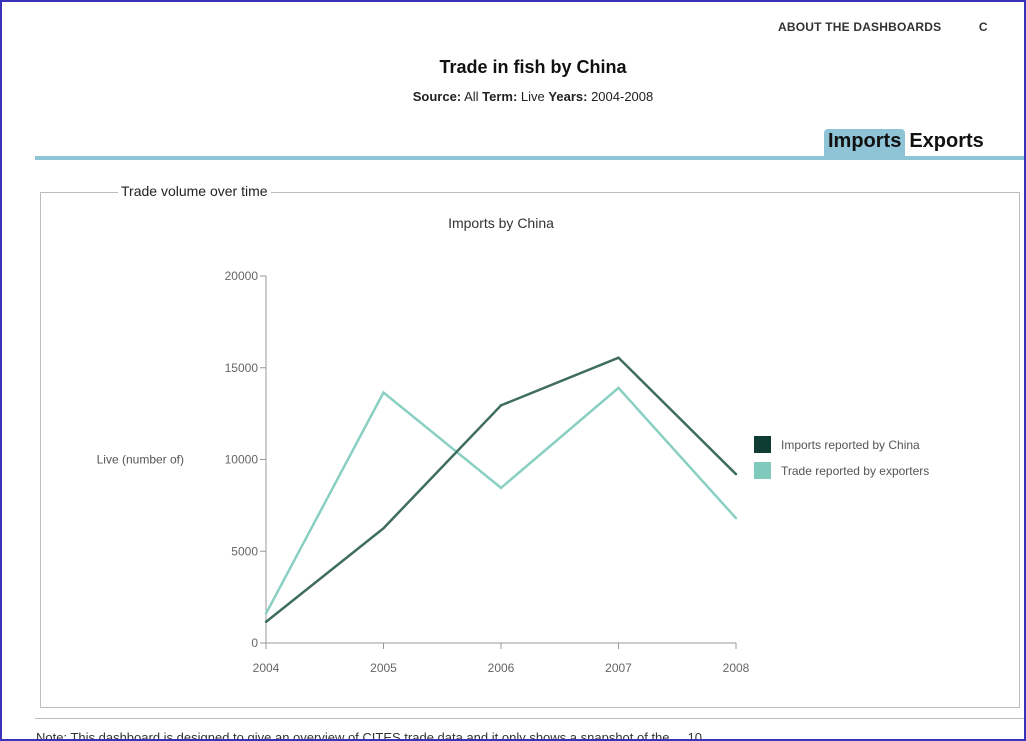 The height and width of the screenshot is (741, 1026). What do you see at coordinates (471, 96) in the screenshot?
I see `source-value: All` at bounding box center [471, 96].